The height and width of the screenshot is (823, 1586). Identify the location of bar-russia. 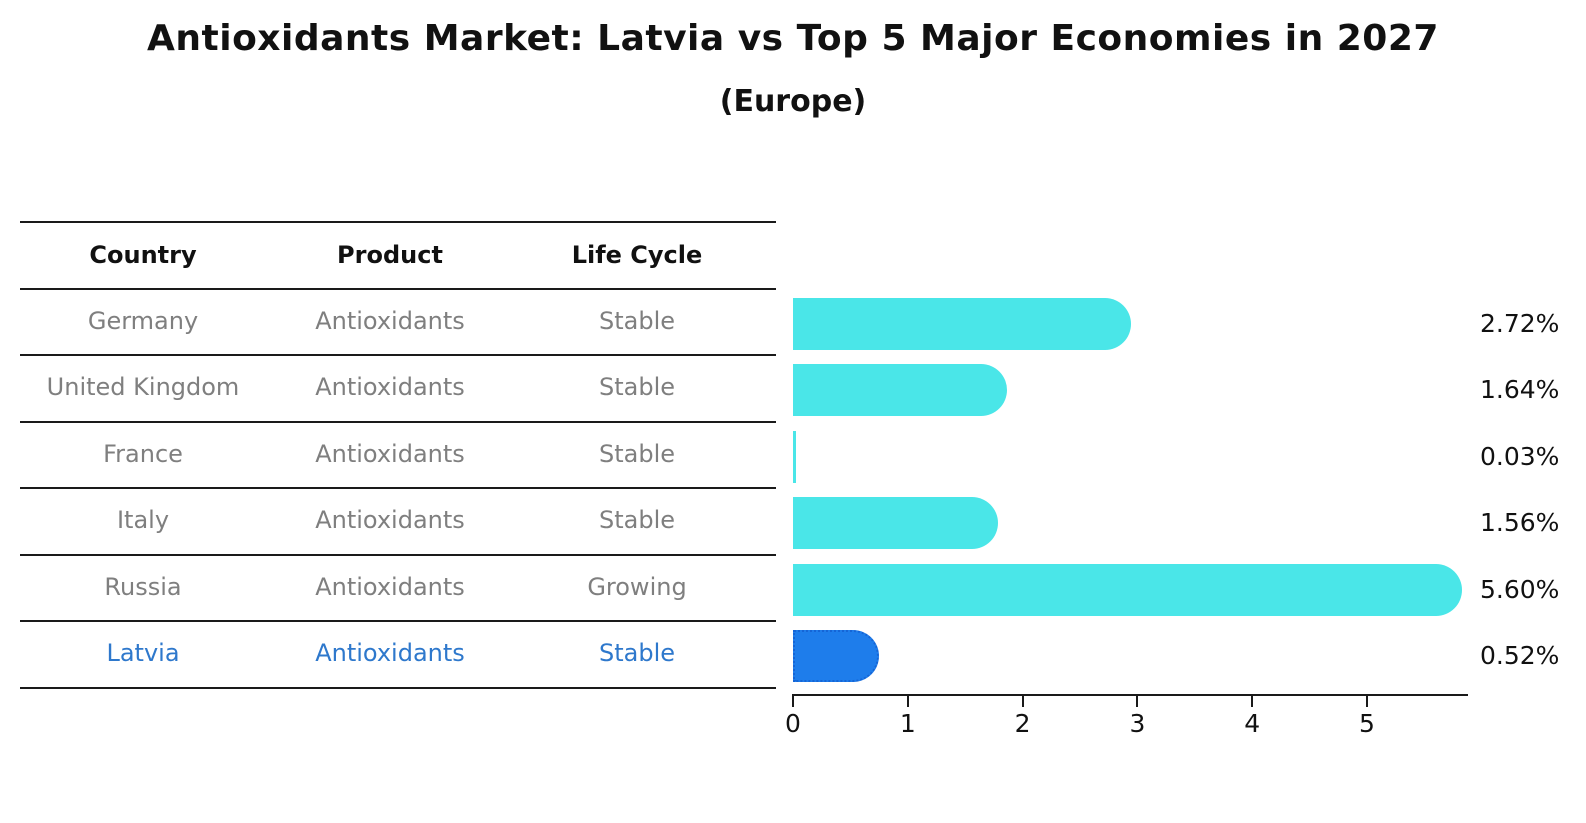
(1127, 590).